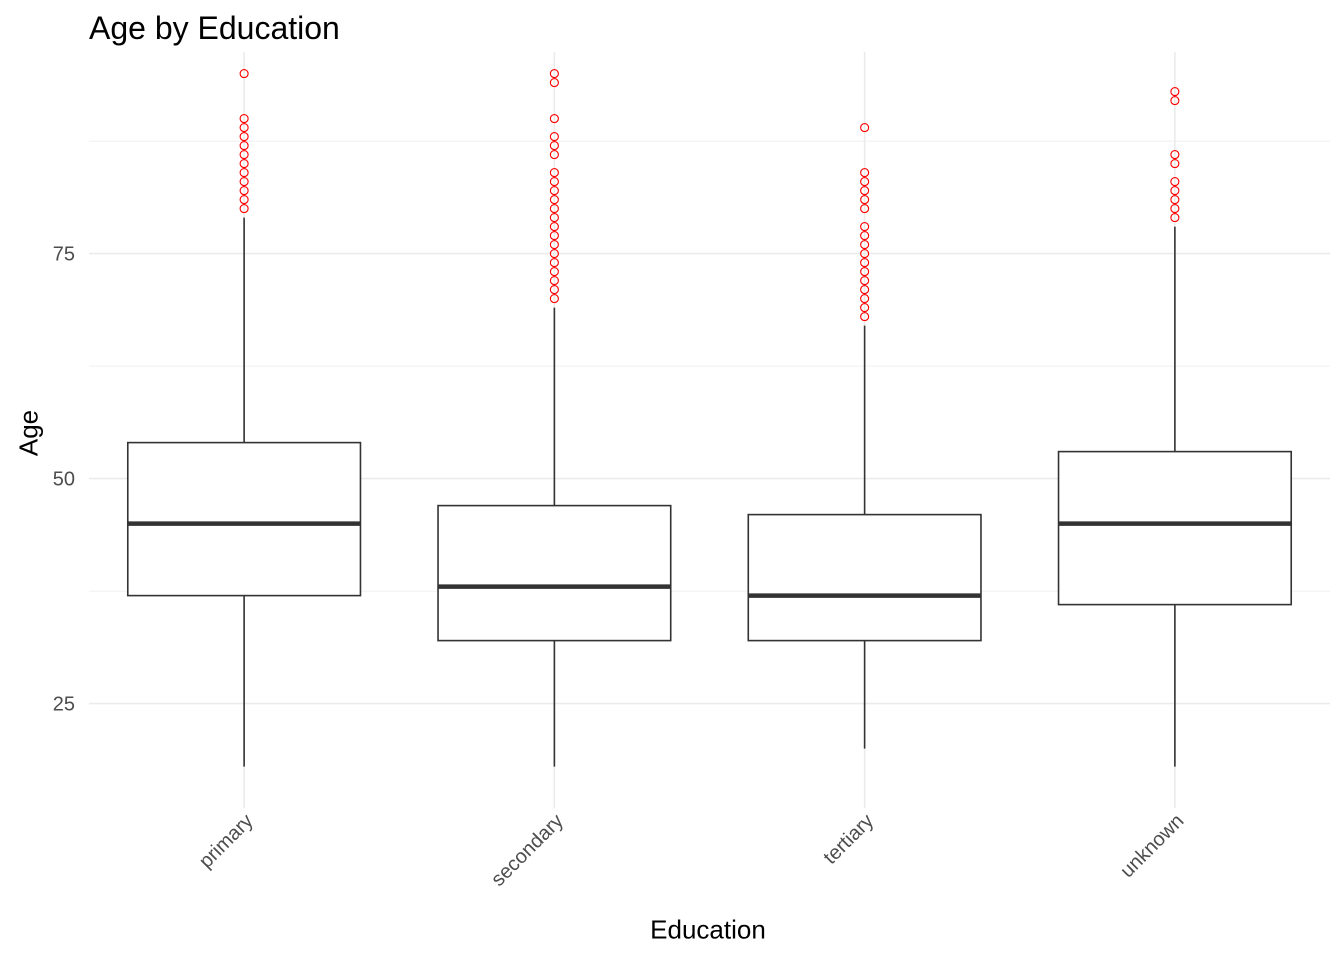  What do you see at coordinates (64, 705) in the screenshot?
I see `y-tick-label: 25` at bounding box center [64, 705].